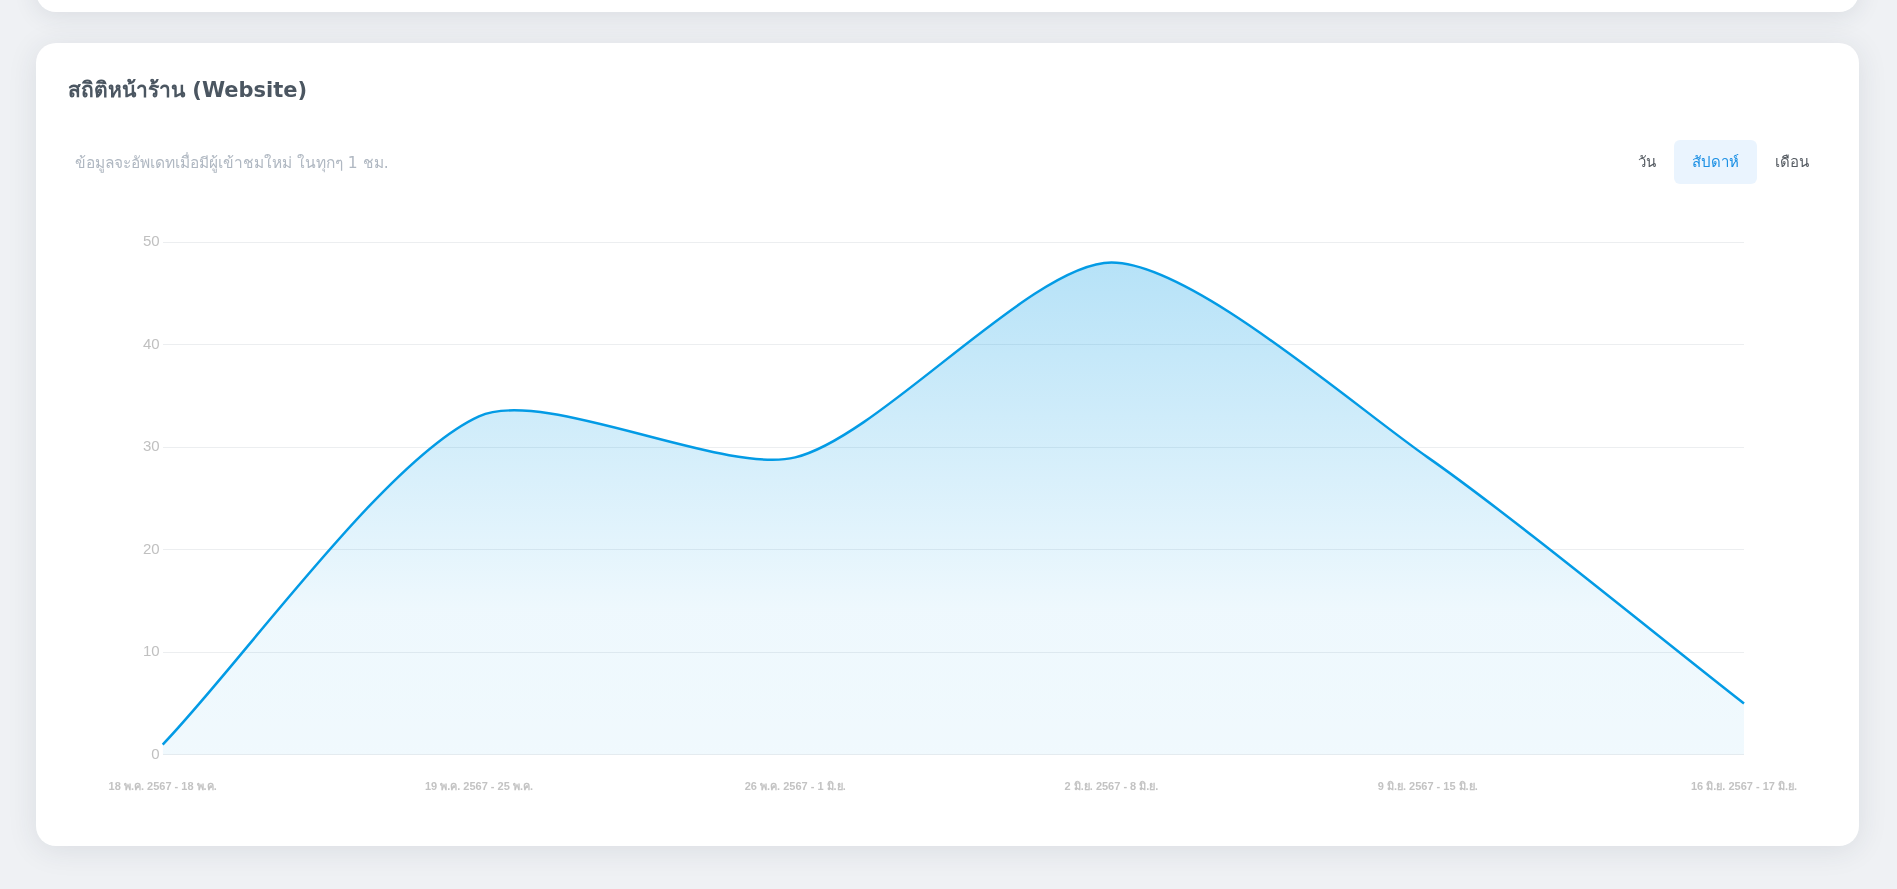 The width and height of the screenshot is (1897, 889). What do you see at coordinates (1647, 162) in the screenshot?
I see `text: วัน` at bounding box center [1647, 162].